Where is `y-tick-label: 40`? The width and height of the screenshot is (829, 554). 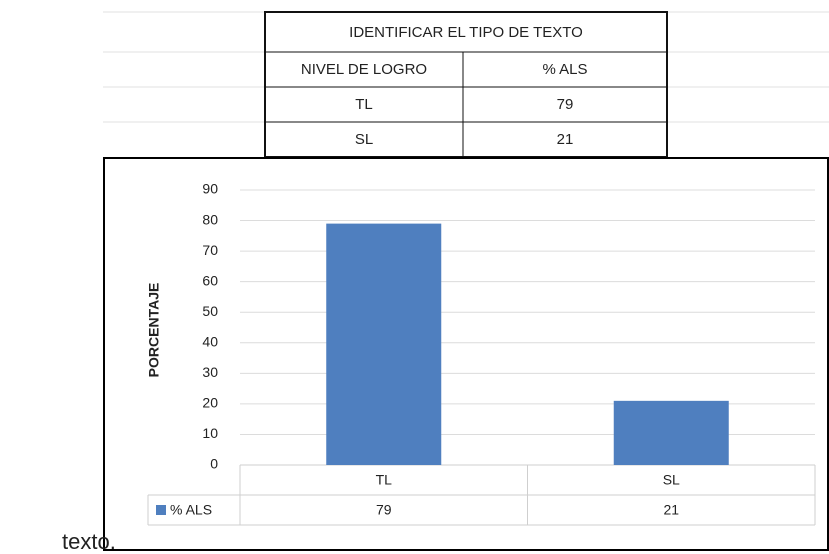
y-tick-label: 40 is located at coordinates (210, 341).